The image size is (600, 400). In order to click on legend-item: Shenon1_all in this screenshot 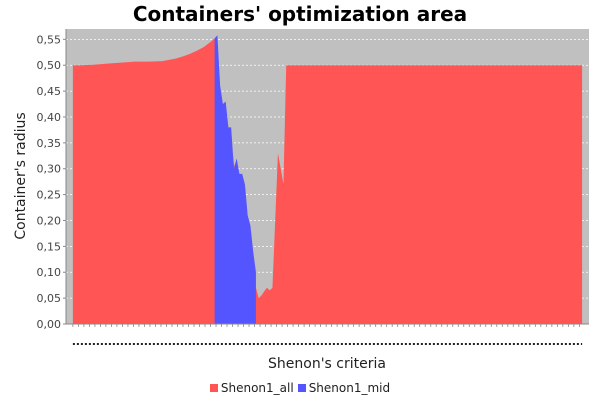, I will do `click(251, 388)`.